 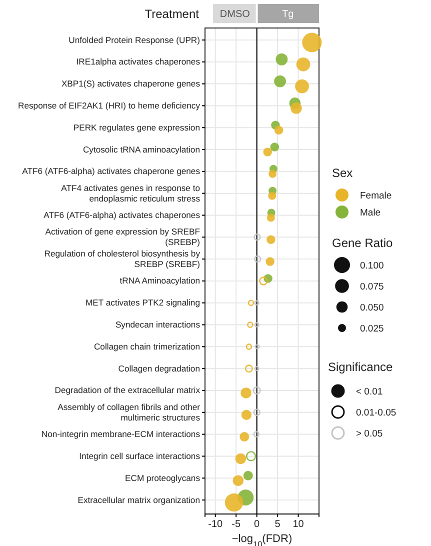 I want to click on text: 0.01-0.05, so click(x=376, y=413).